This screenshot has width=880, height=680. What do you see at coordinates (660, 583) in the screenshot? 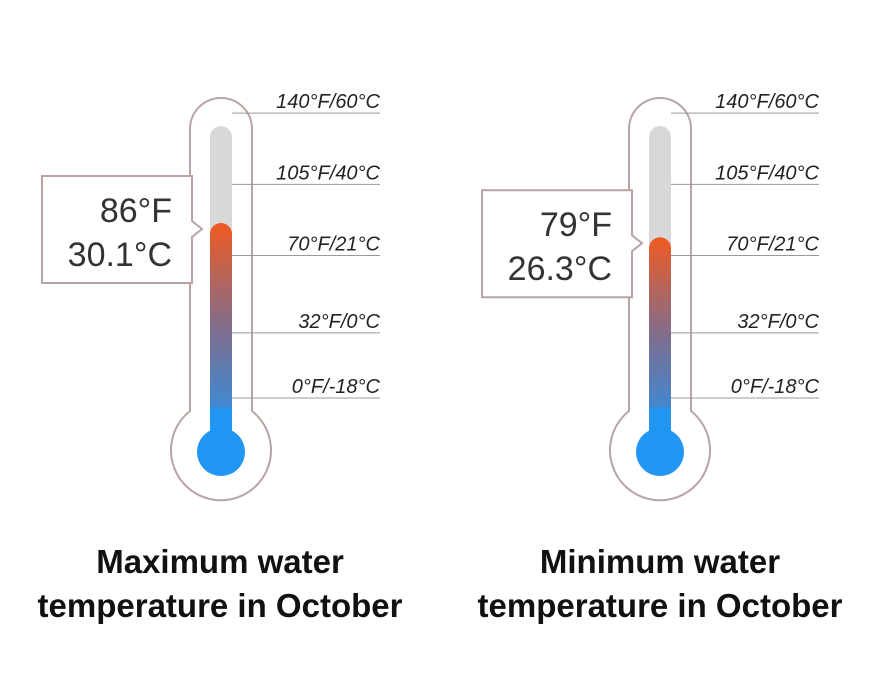
I see `thermometer-title: Minimum water temperature in October` at bounding box center [660, 583].